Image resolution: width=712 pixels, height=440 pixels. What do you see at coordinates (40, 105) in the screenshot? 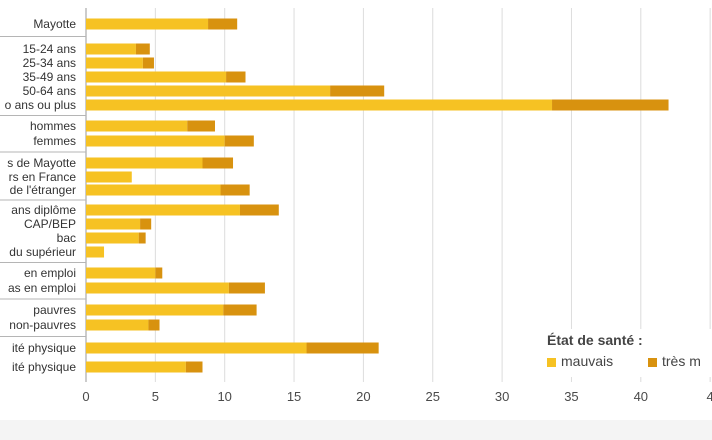
I see `category-label: o ans ou plus` at bounding box center [40, 105].